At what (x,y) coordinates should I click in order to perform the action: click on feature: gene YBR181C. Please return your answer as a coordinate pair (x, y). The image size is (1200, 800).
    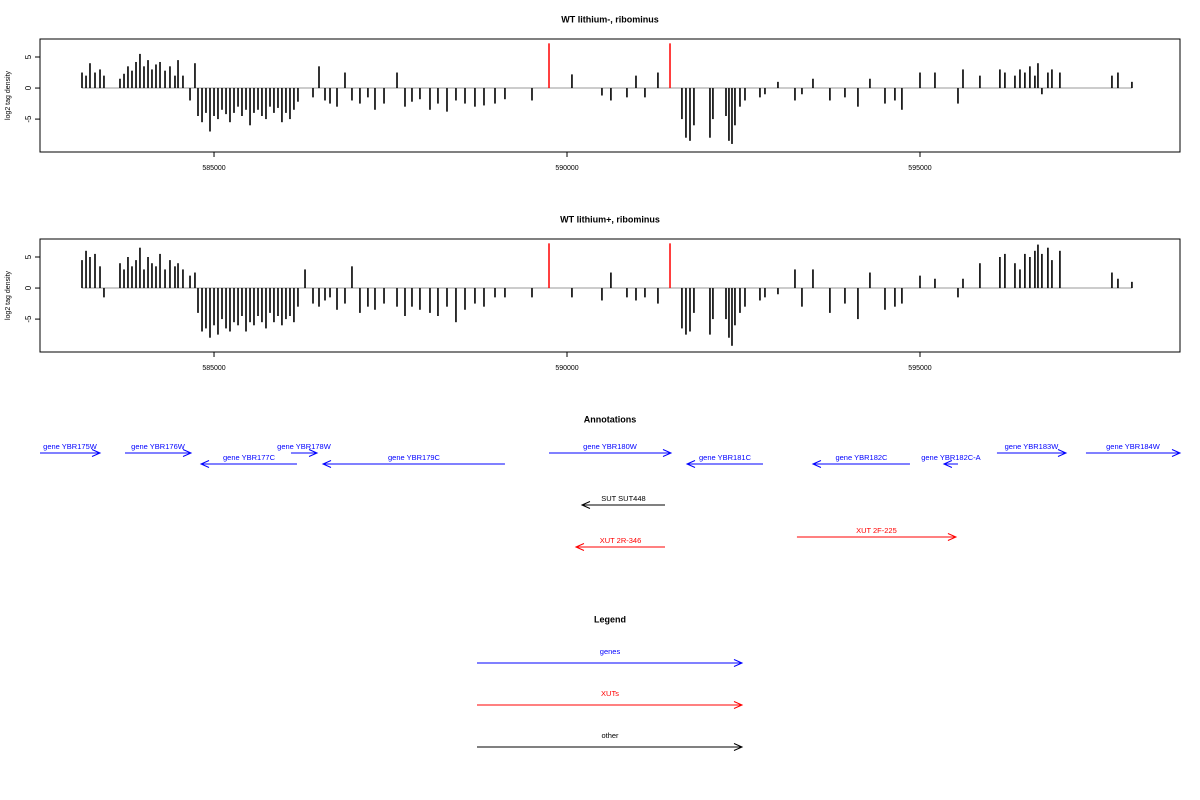
    Looking at the image, I should click on (724, 460).